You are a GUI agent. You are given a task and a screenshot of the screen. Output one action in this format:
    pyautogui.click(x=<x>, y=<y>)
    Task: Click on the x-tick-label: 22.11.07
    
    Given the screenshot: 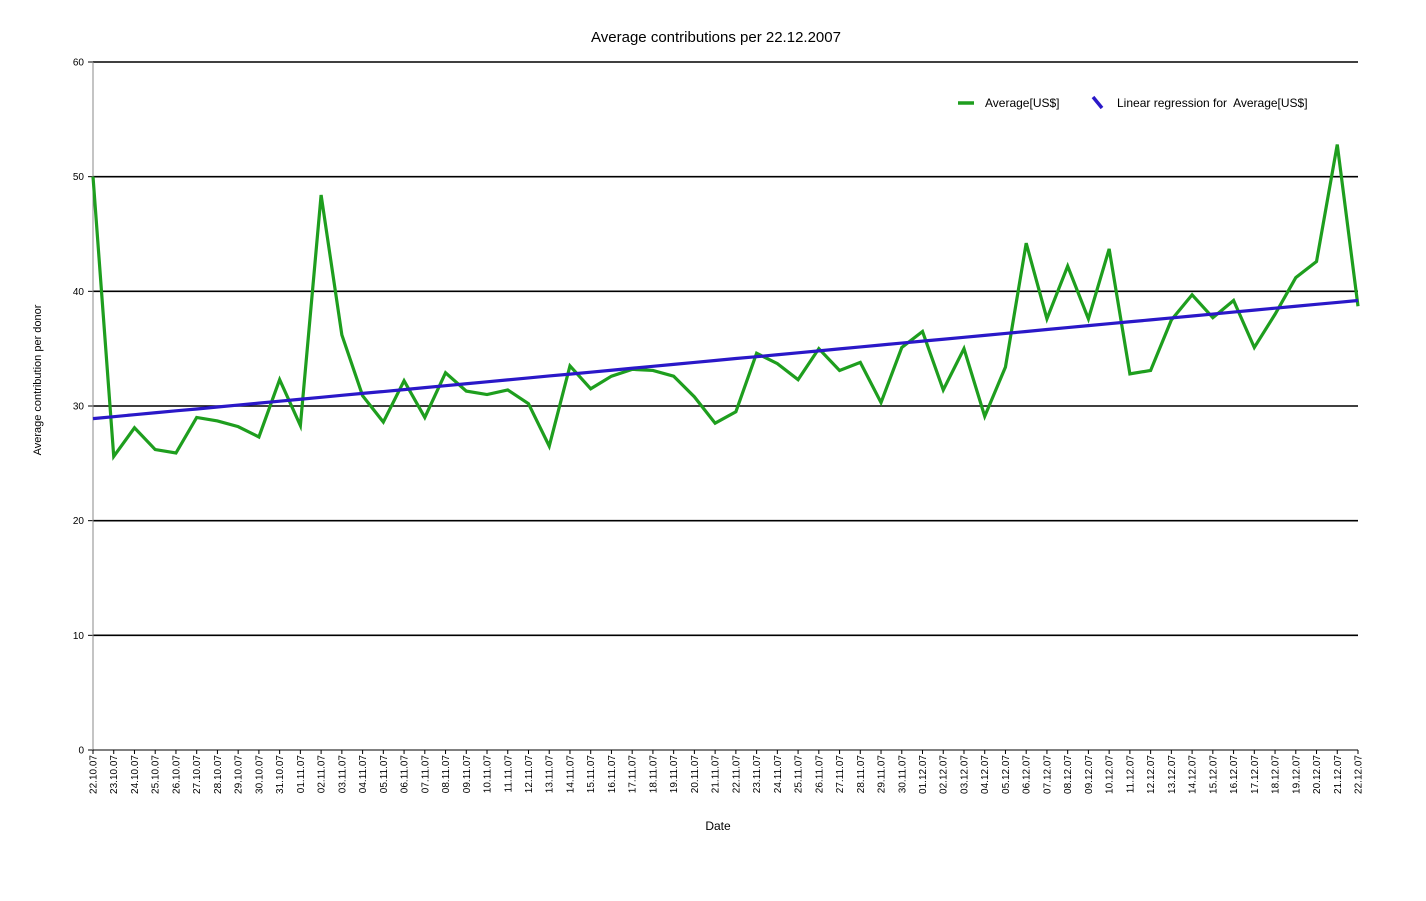 What is the action you would take?
    pyautogui.click(x=736, y=774)
    